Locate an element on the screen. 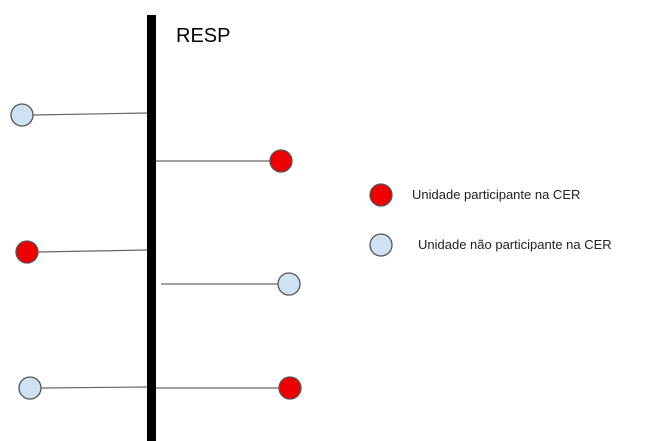 This screenshot has height=441, width=672. resp-bus-line is located at coordinates (151, 228).